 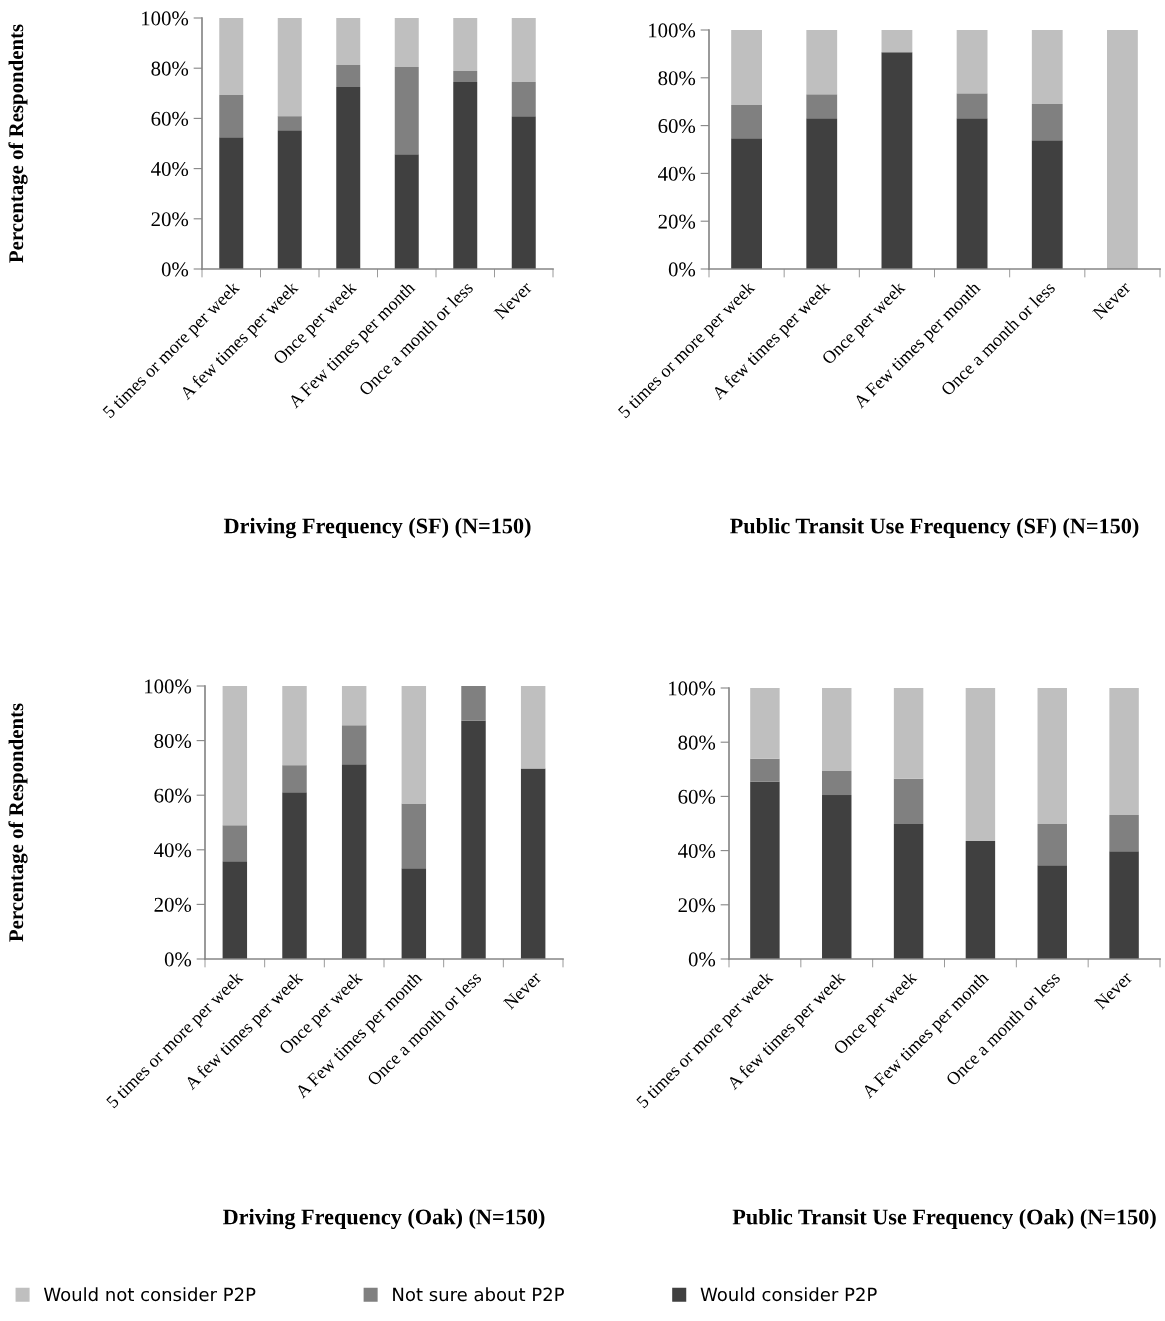 What do you see at coordinates (377, 528) in the screenshot?
I see `text: Driving Frequency (SF) (N=150)` at bounding box center [377, 528].